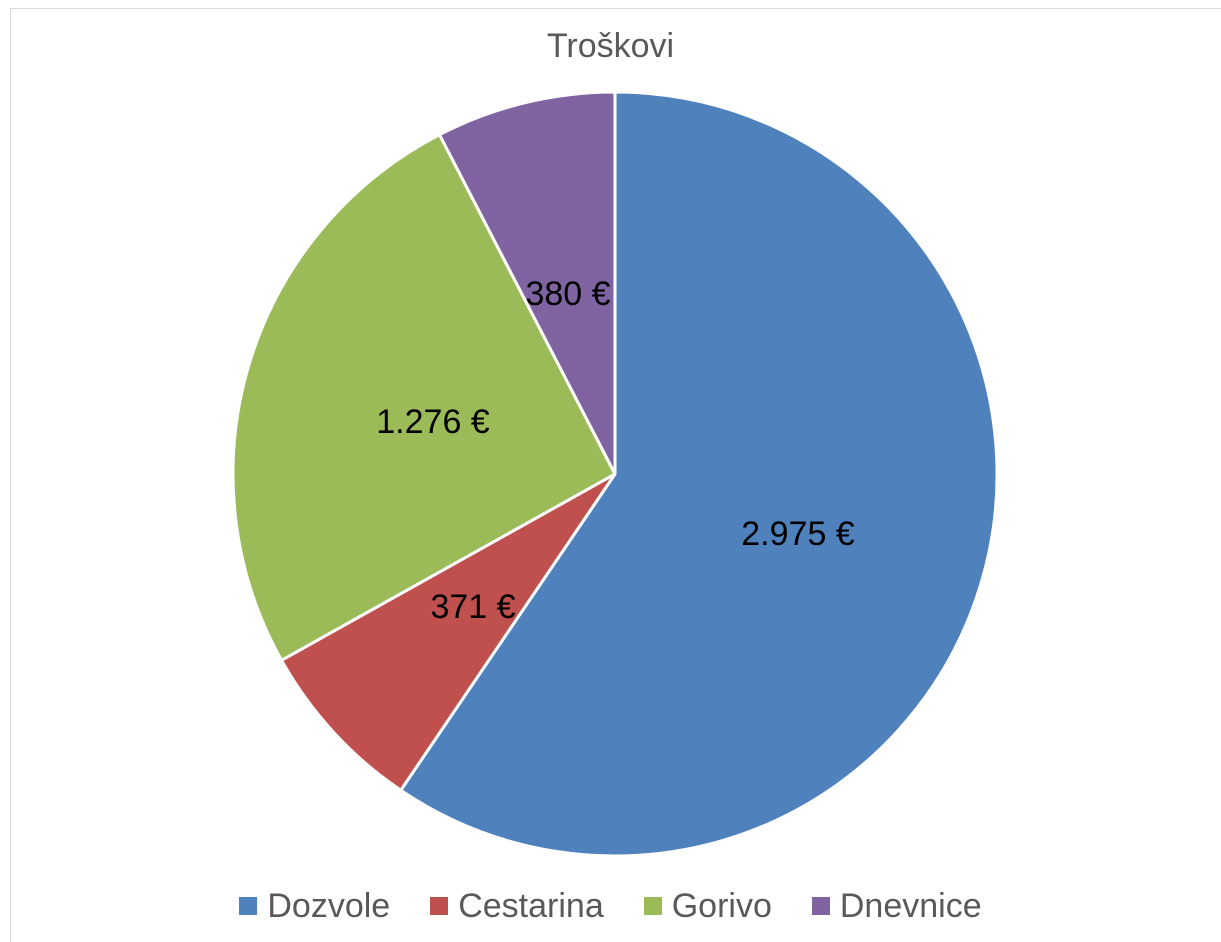  I want to click on legend-item-cestarina: Cestarina, so click(517, 906).